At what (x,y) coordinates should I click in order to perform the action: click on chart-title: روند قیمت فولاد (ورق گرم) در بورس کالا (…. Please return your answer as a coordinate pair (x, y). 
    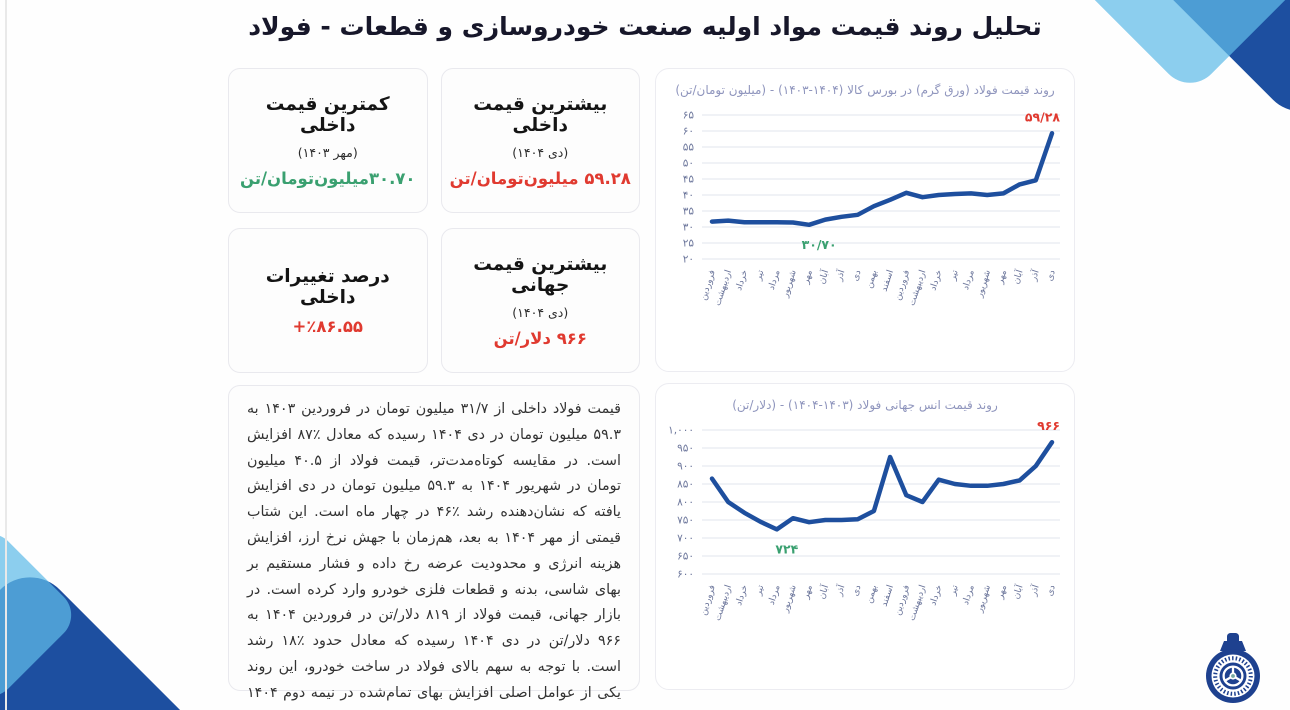
    Looking at the image, I should click on (865, 90).